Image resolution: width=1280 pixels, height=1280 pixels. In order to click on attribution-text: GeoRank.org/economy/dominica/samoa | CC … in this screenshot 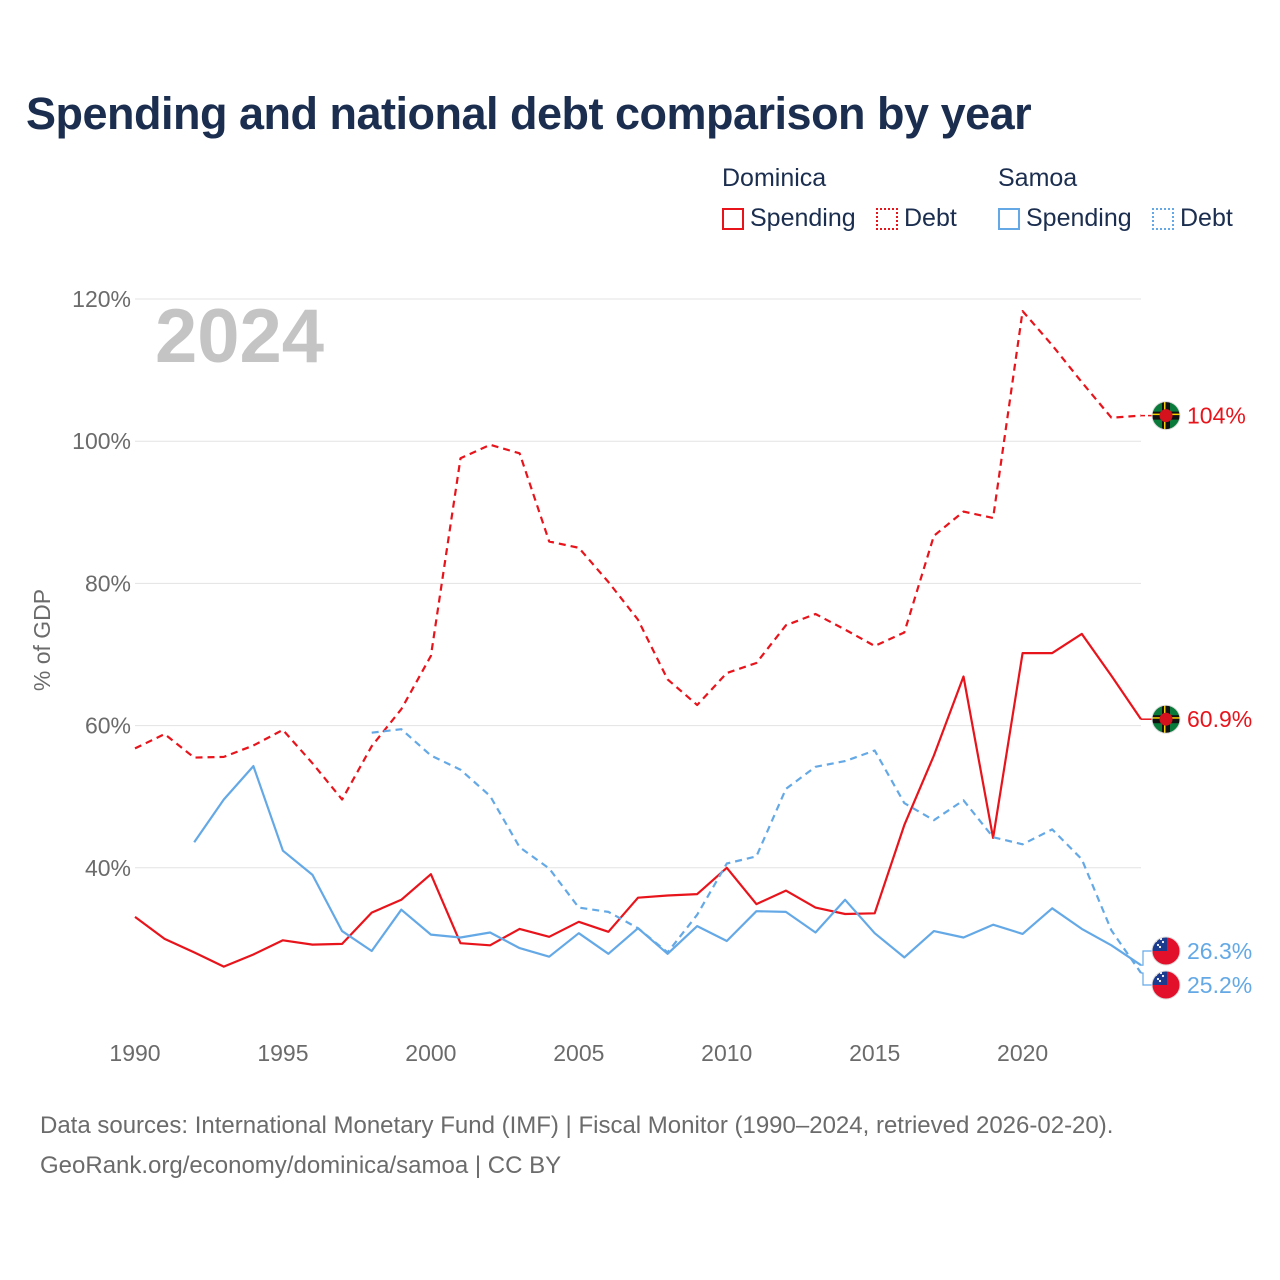, I will do `click(301, 1165)`.